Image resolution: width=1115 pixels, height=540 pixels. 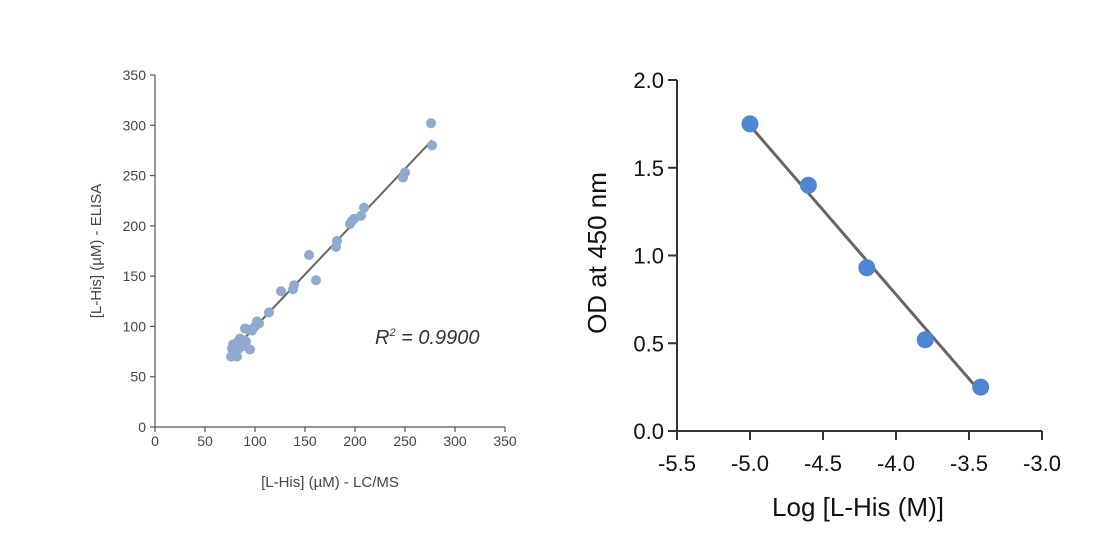 What do you see at coordinates (135, 326) in the screenshot?
I see `c0-y-tick-label: 100` at bounding box center [135, 326].